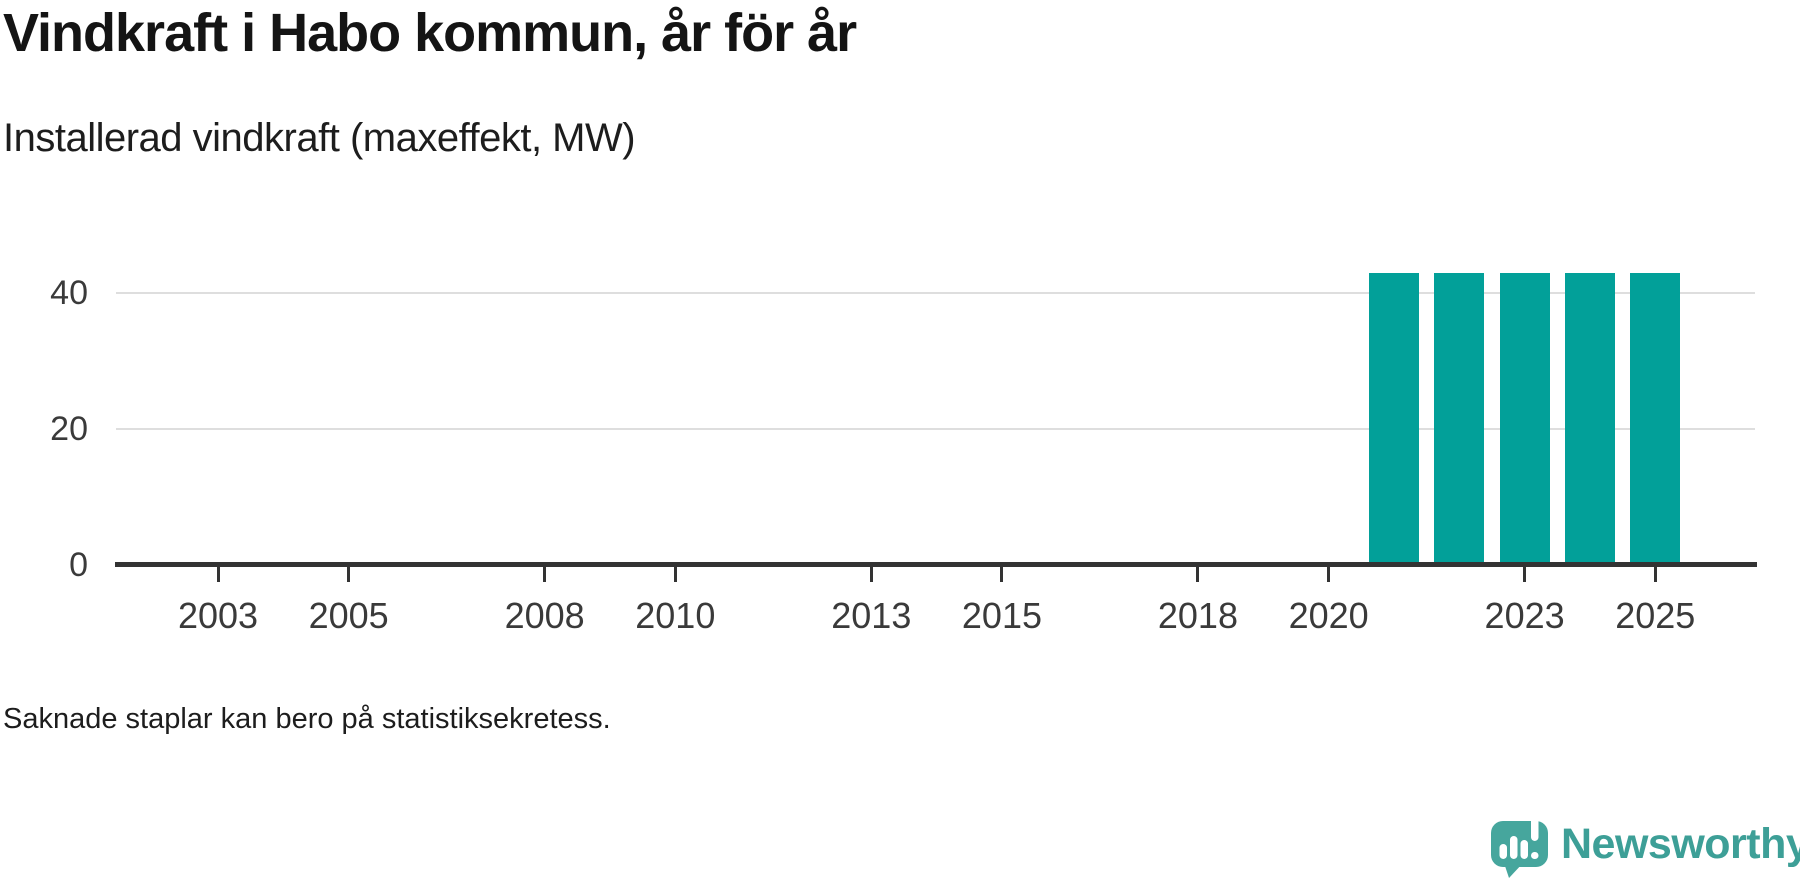 This screenshot has width=1800, height=879. I want to click on x-axis-label-2015: 2015, so click(1001, 615).